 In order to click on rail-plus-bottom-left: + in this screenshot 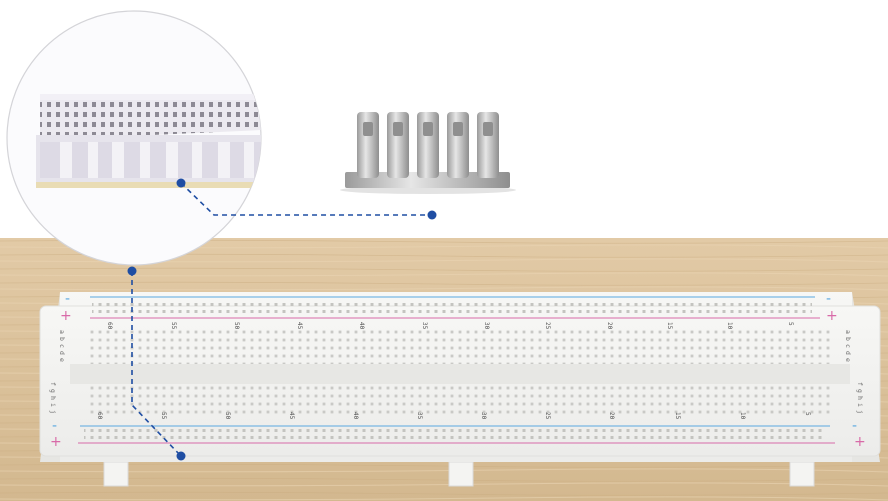, I will do `click(56, 442)`.